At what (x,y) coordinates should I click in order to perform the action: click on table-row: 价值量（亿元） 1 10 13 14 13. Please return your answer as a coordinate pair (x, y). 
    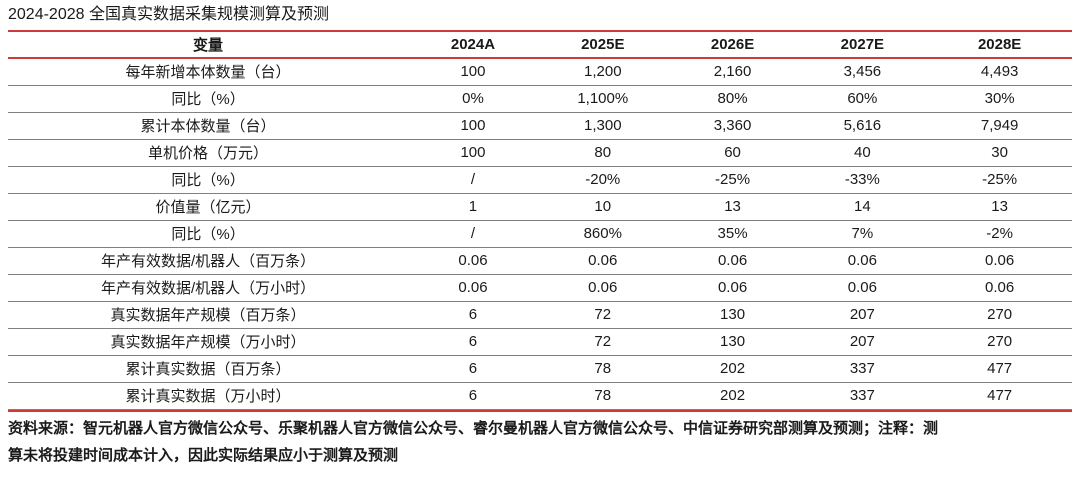
    Looking at the image, I should click on (540, 207).